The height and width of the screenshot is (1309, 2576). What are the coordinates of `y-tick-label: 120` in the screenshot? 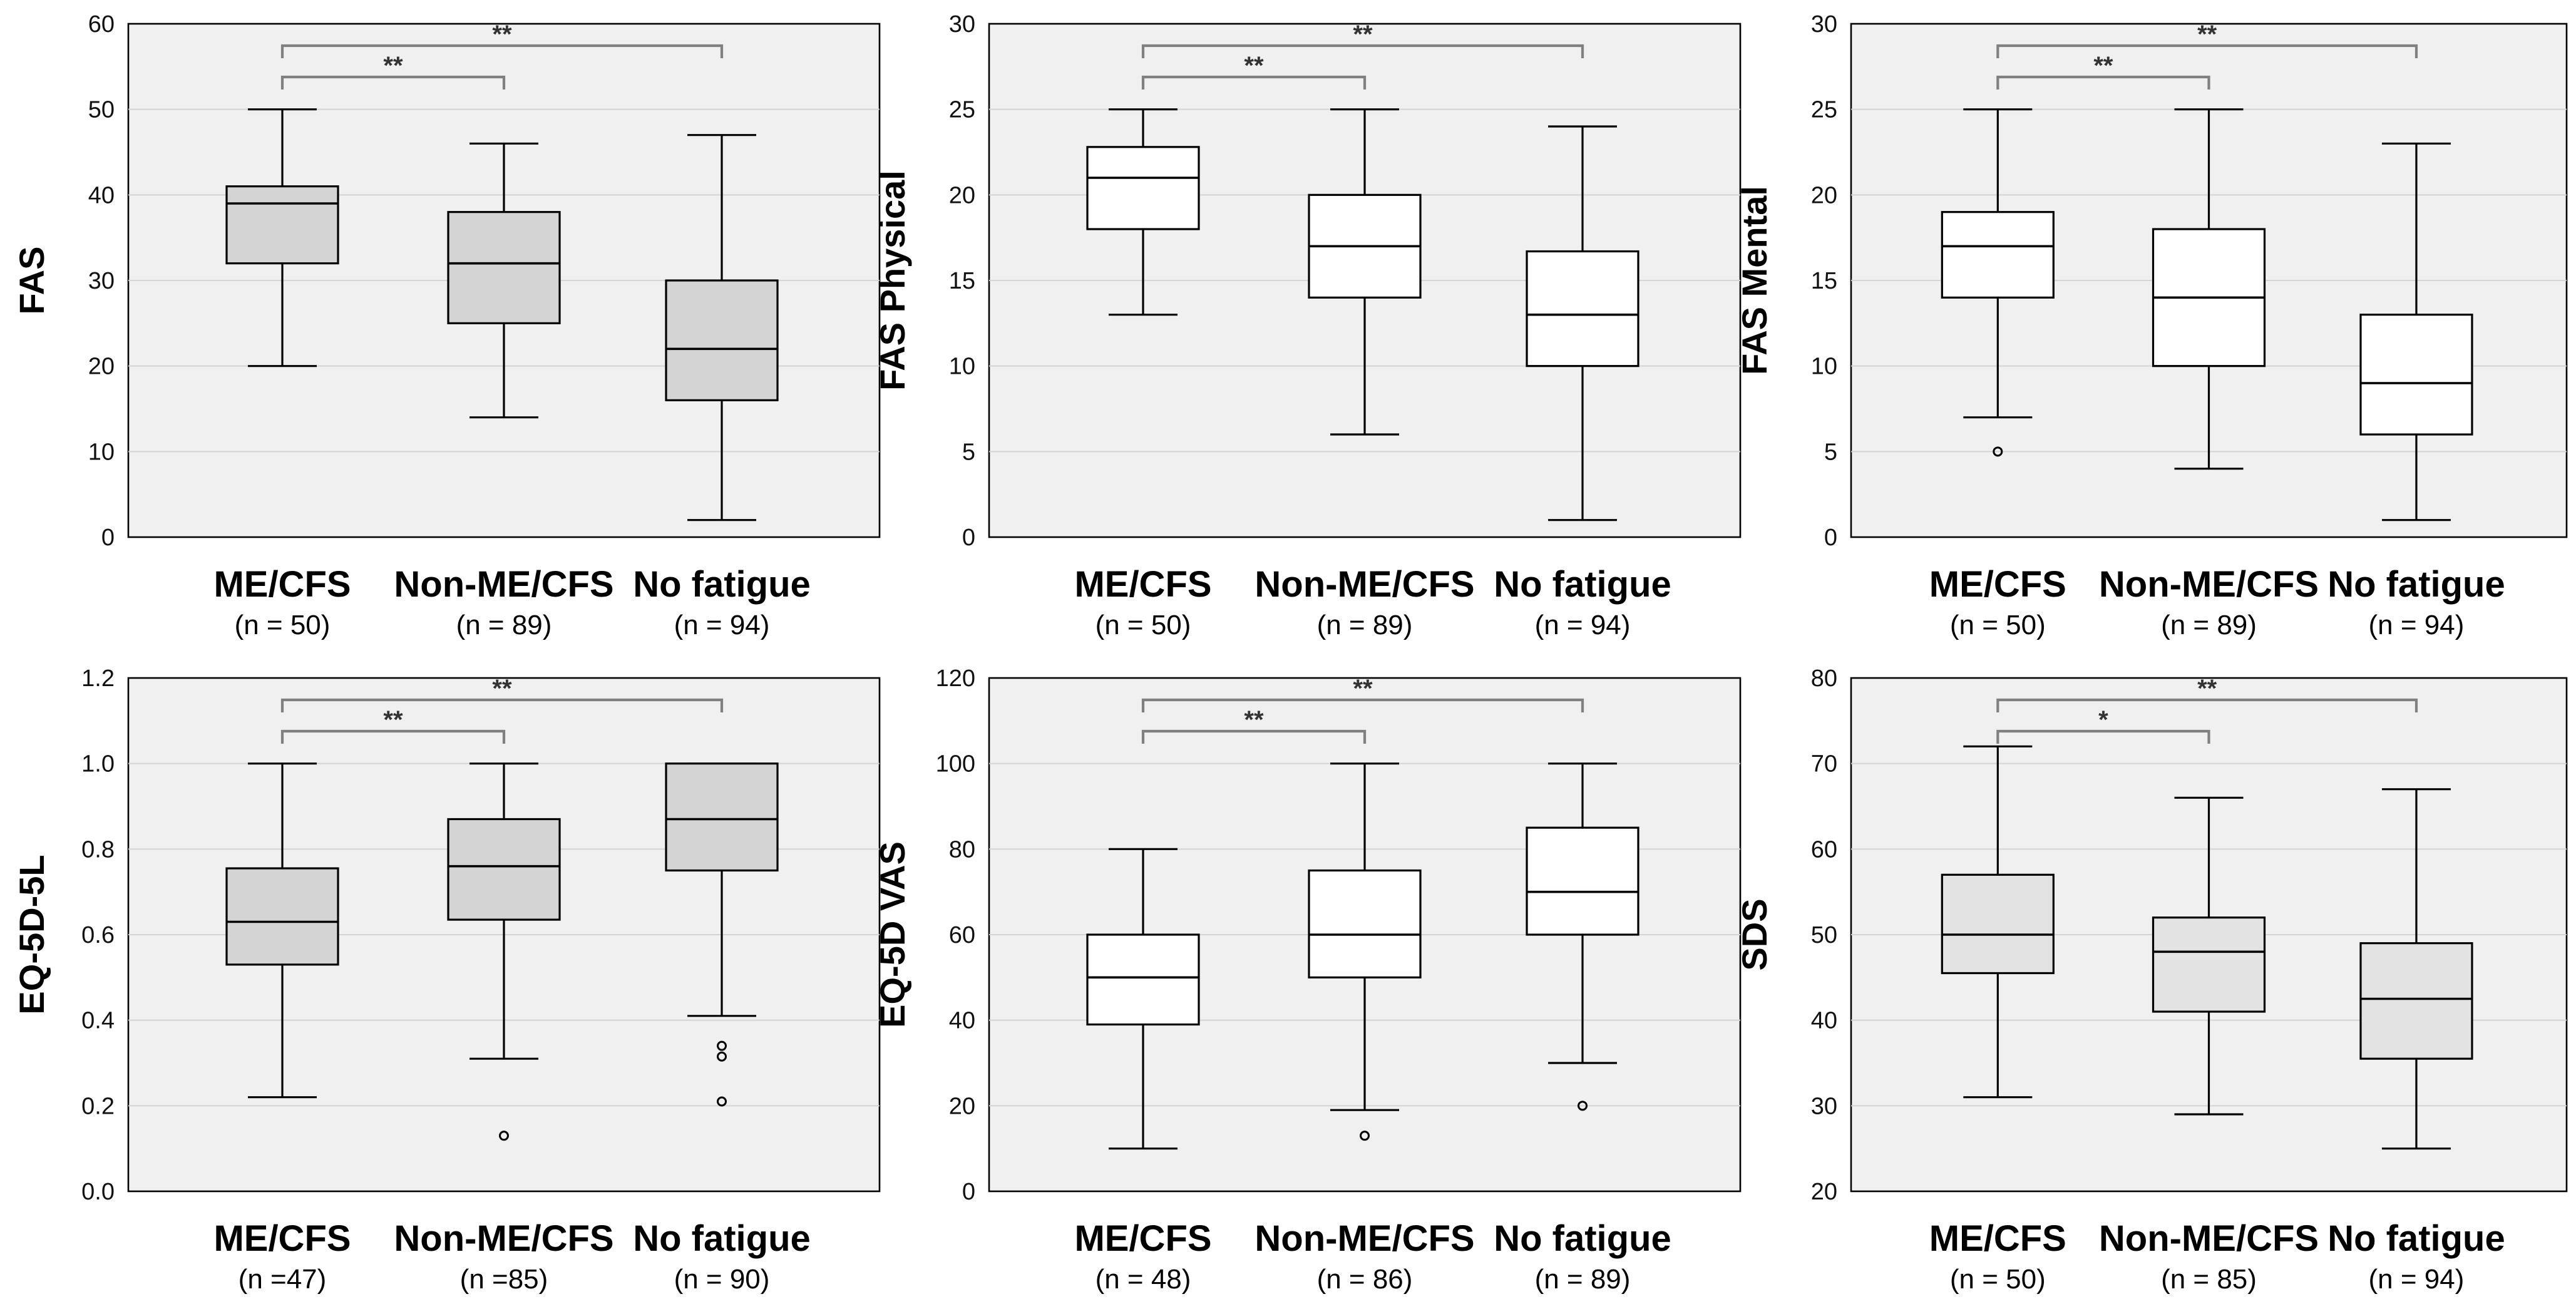 It's located at (955, 678).